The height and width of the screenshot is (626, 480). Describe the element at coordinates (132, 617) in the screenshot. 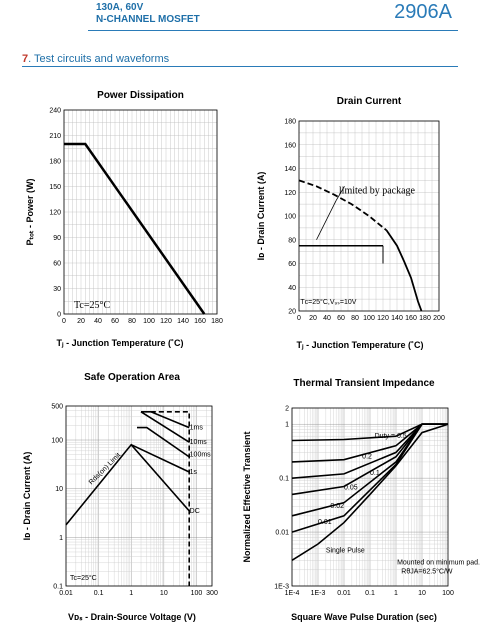

I see `x-axis-label: Vᴅₛ - Drain-Source Voltage (V)` at that location.